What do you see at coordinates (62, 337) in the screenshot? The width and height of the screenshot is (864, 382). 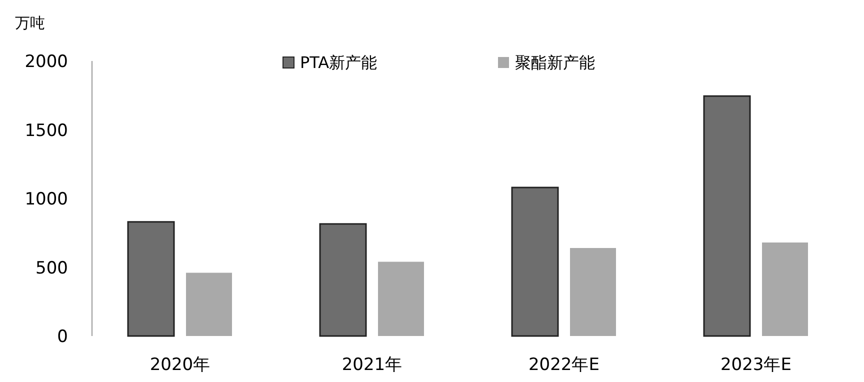 I see `y-tick-label: 0` at bounding box center [62, 337].